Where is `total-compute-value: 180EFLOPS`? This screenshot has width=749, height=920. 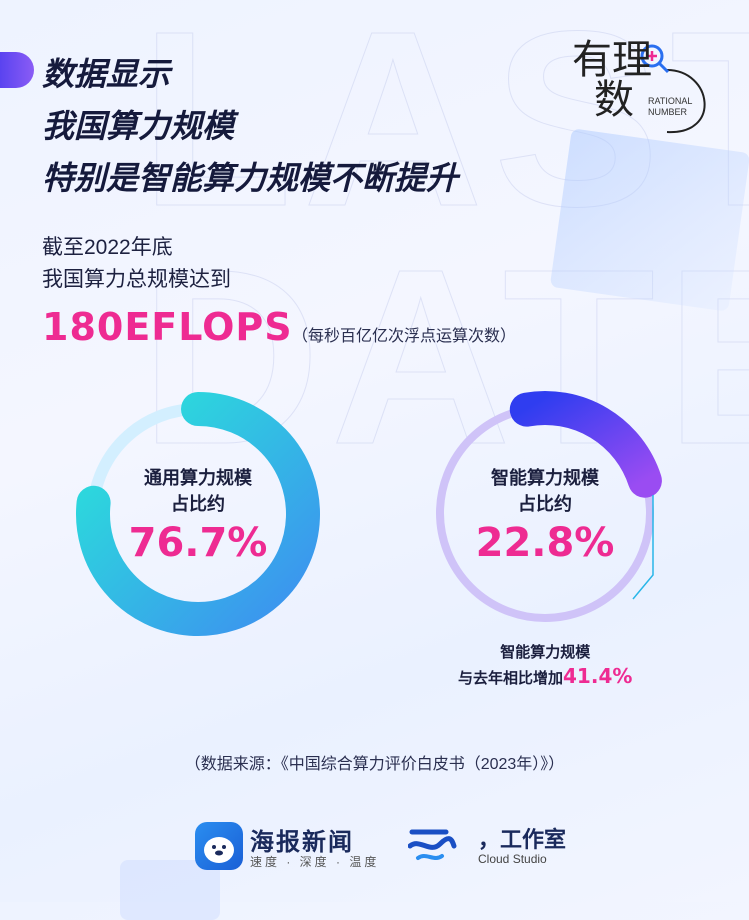 total-compute-value: 180EFLOPS is located at coordinates (167, 327).